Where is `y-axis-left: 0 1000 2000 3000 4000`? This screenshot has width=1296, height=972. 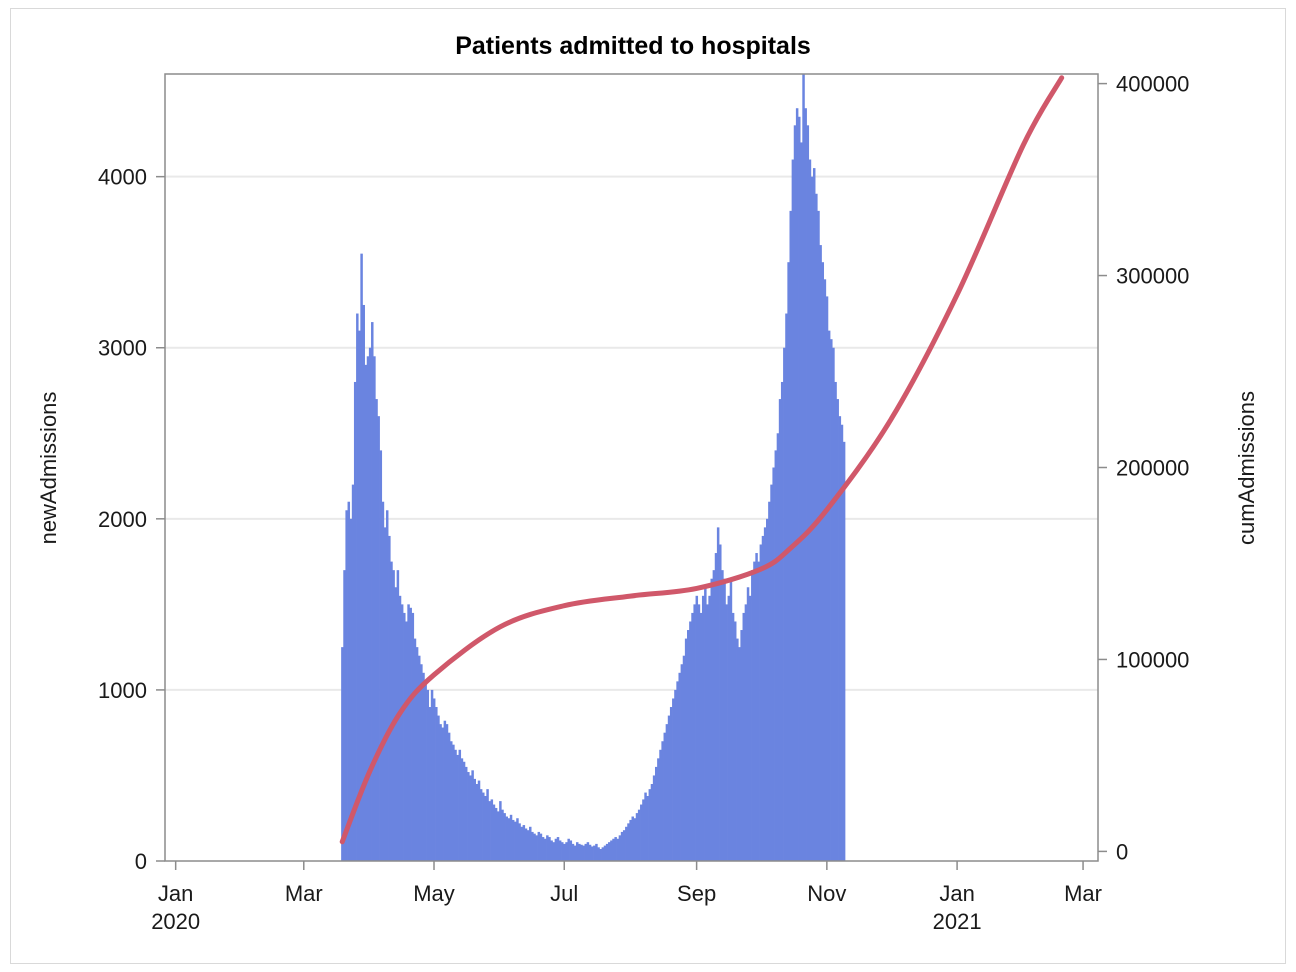
y-axis-left: 0 1000 2000 3000 4000 is located at coordinates (131, 519).